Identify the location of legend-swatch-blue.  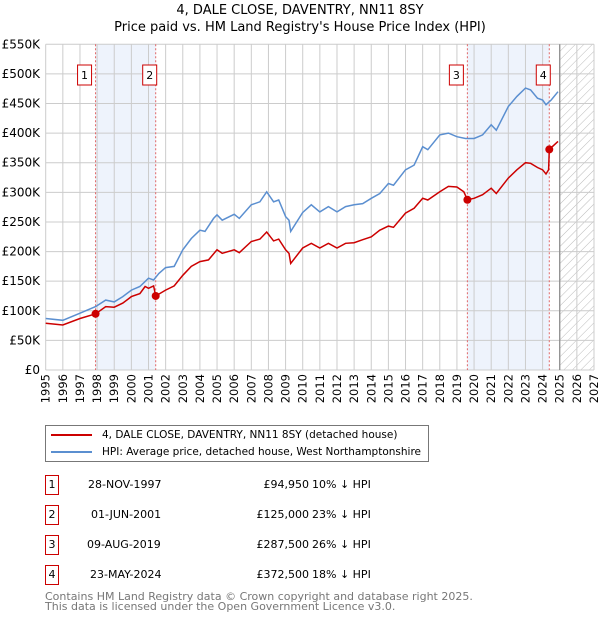
(71, 452).